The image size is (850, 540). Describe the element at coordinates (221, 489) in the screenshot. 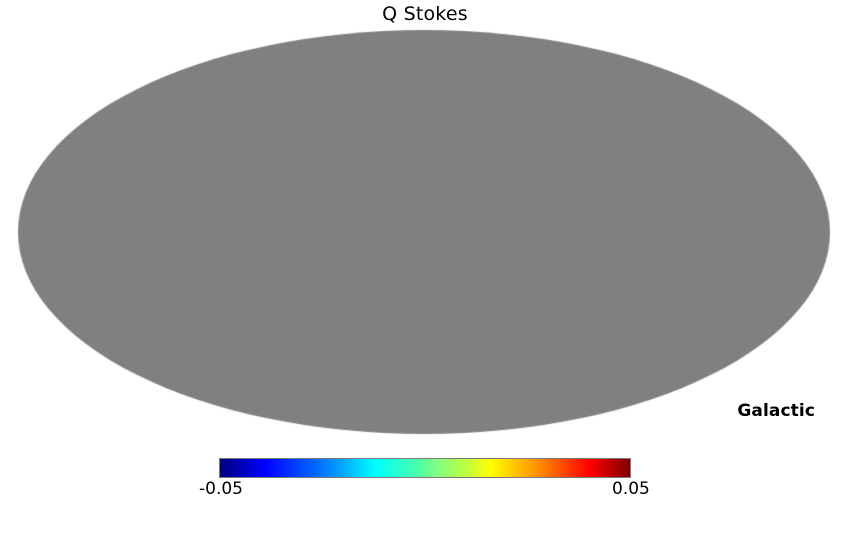

I see `colorbar-min-label: -0.05` at that location.